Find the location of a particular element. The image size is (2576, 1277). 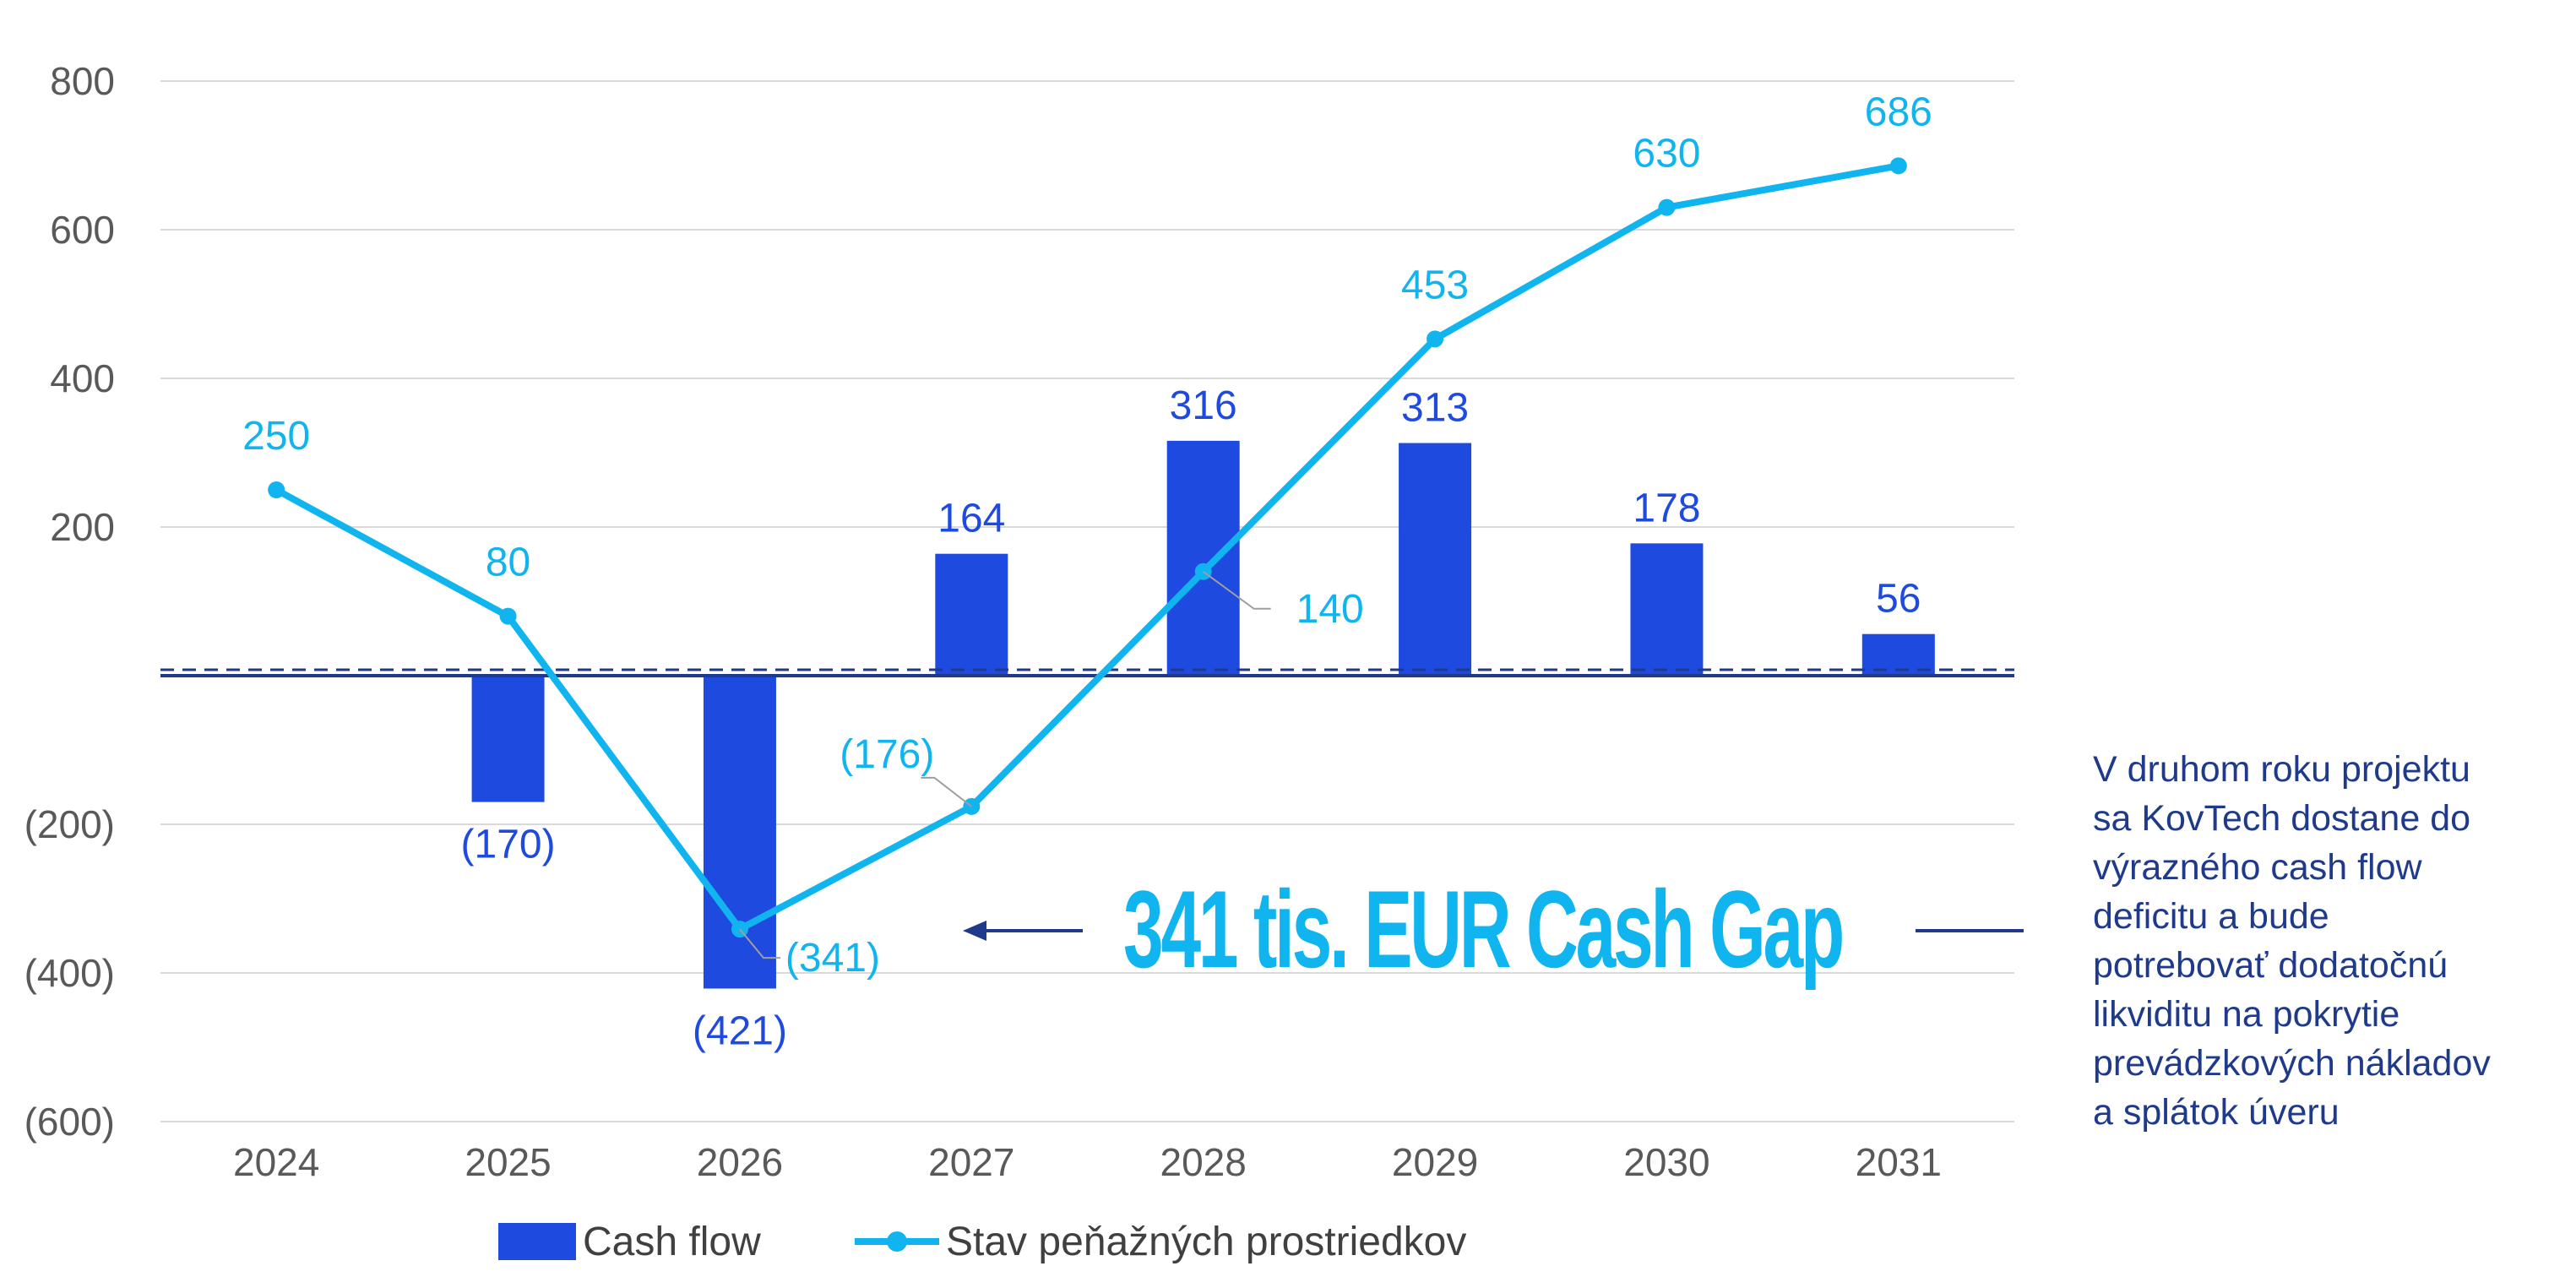

legend-bar-swatch is located at coordinates (537, 1241).